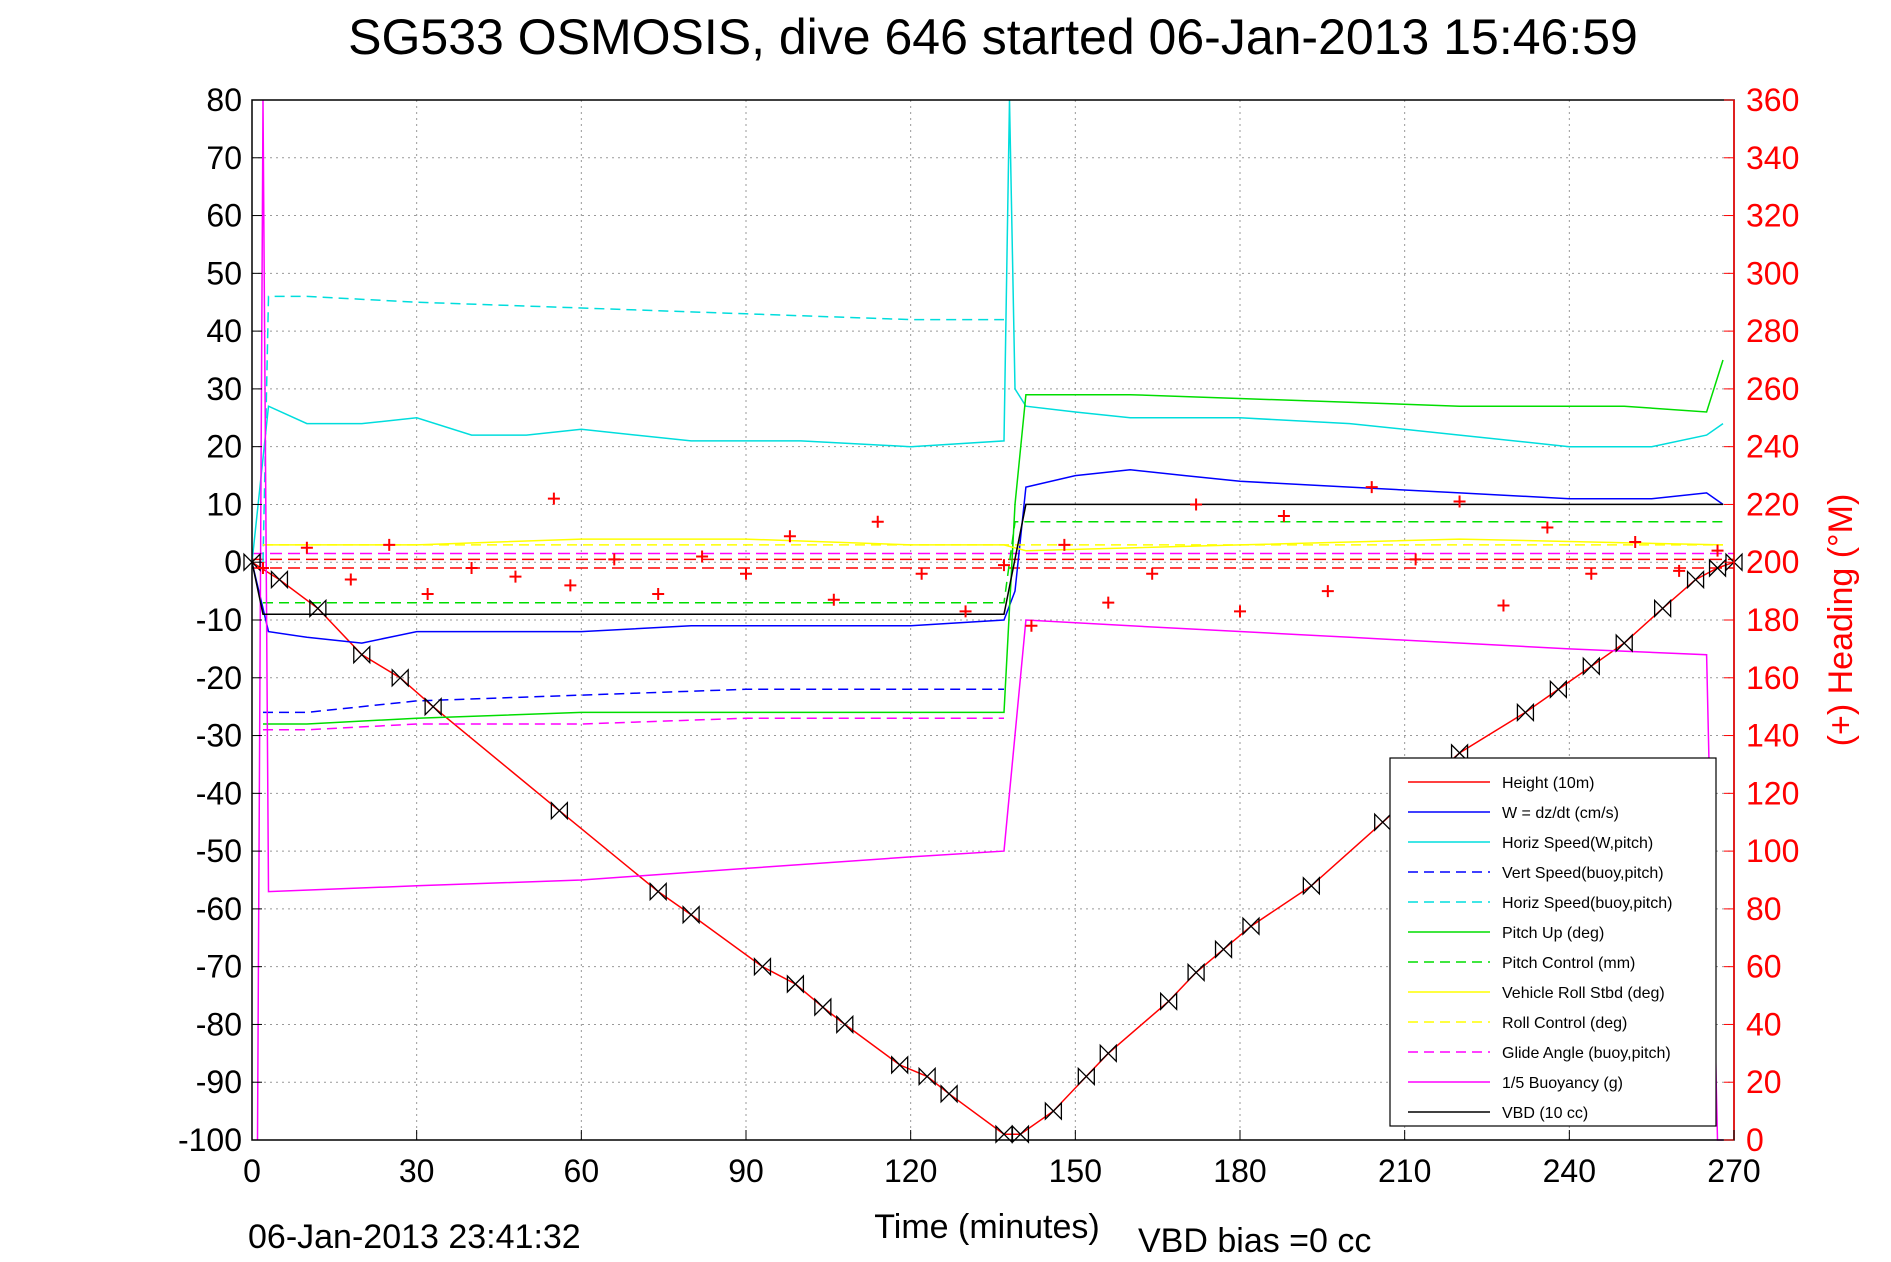 This screenshot has height=1262, width=1891. I want to click on x-tick-label: 90, so click(746, 1171).